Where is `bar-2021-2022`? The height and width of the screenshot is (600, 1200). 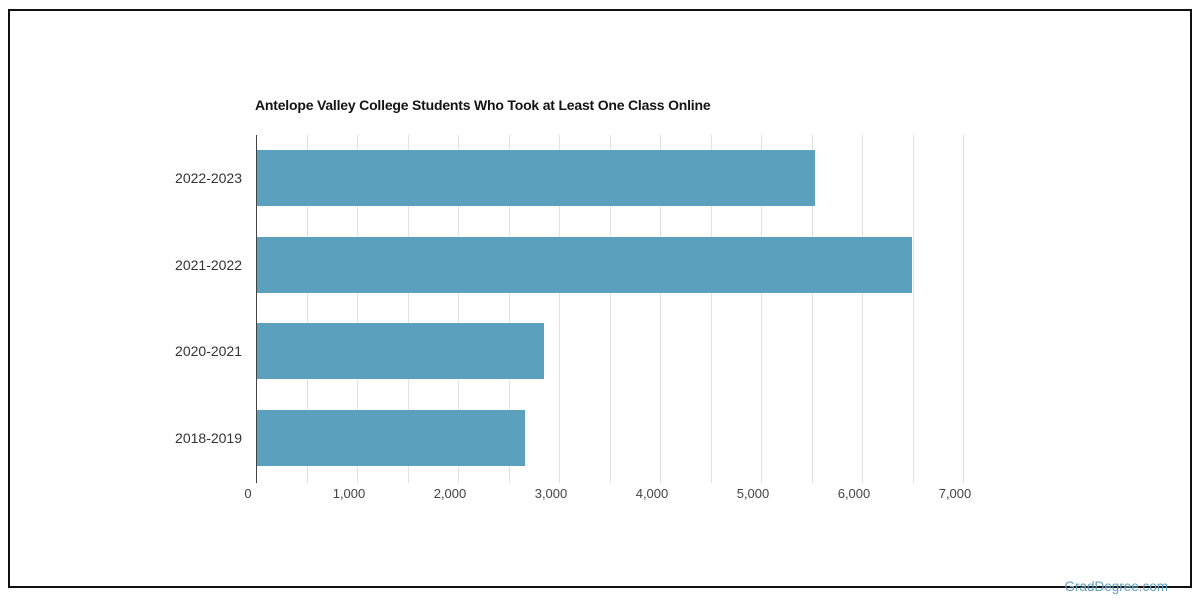
bar-2021-2022 is located at coordinates (584, 264).